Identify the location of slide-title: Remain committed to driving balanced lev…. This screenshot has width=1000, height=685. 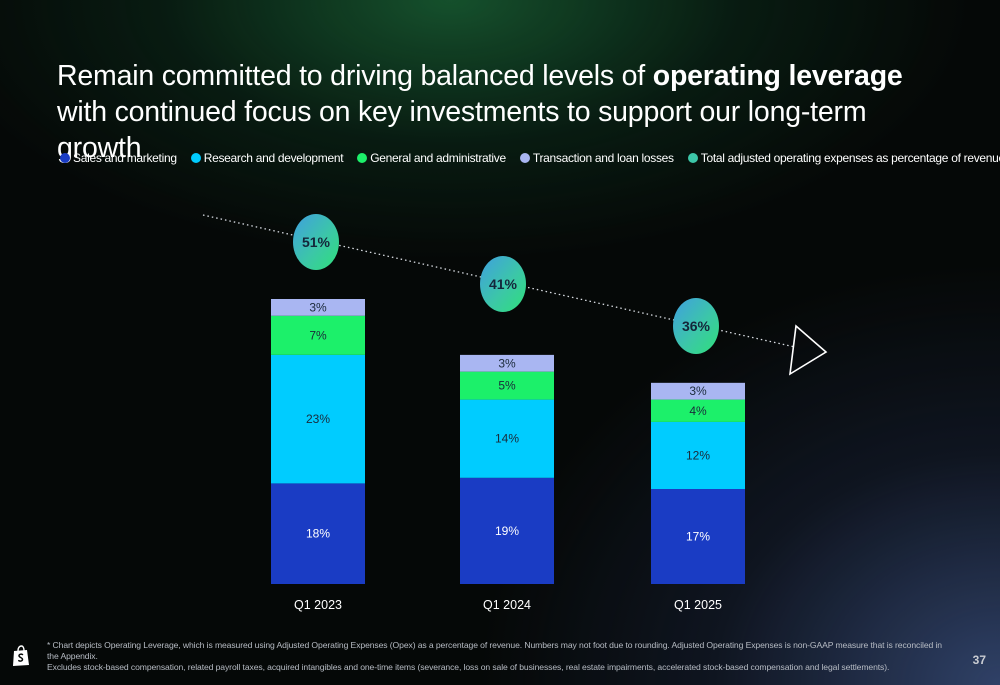
(480, 112).